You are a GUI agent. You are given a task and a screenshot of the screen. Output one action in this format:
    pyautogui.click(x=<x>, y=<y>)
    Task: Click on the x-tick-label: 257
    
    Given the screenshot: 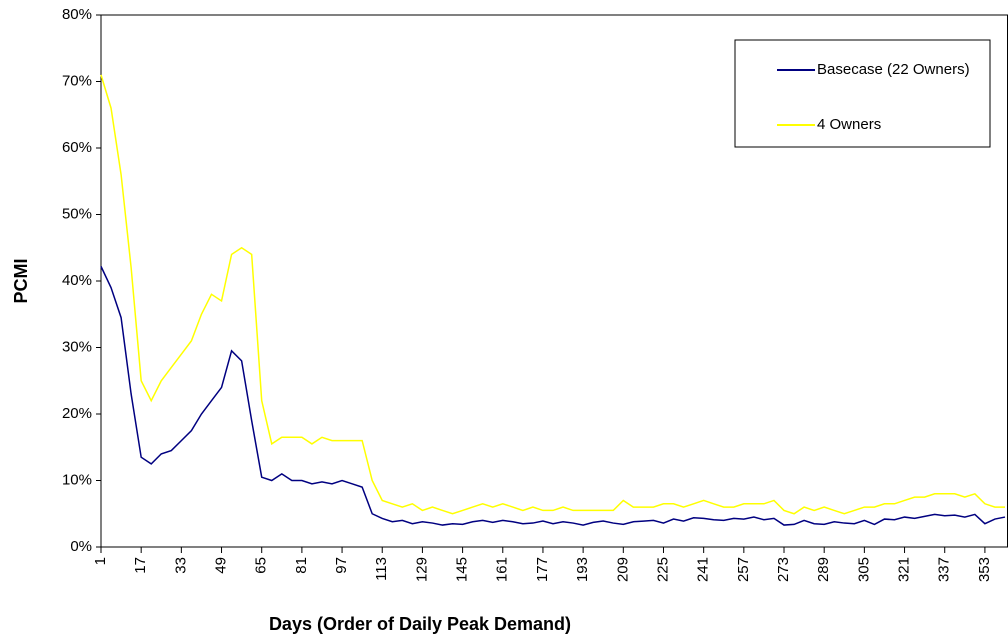 What is the action you would take?
    pyautogui.click(x=743, y=569)
    